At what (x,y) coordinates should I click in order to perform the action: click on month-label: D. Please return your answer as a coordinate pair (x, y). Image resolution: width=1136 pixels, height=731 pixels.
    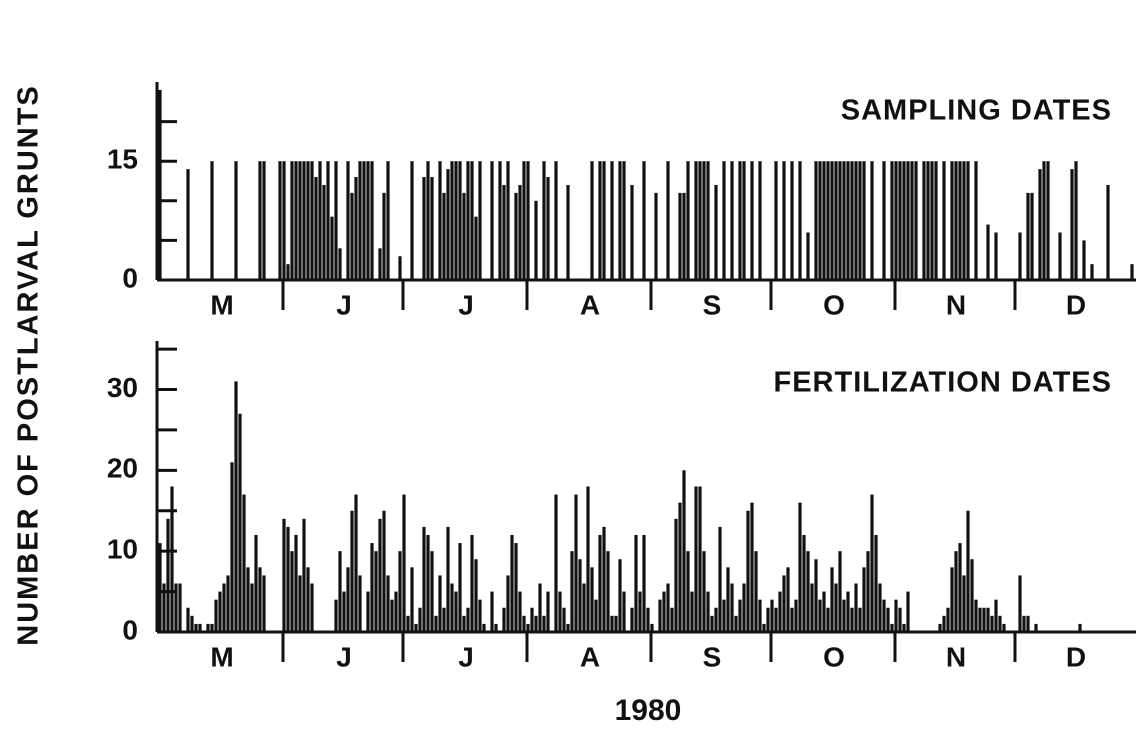
    Looking at the image, I should click on (1076, 304).